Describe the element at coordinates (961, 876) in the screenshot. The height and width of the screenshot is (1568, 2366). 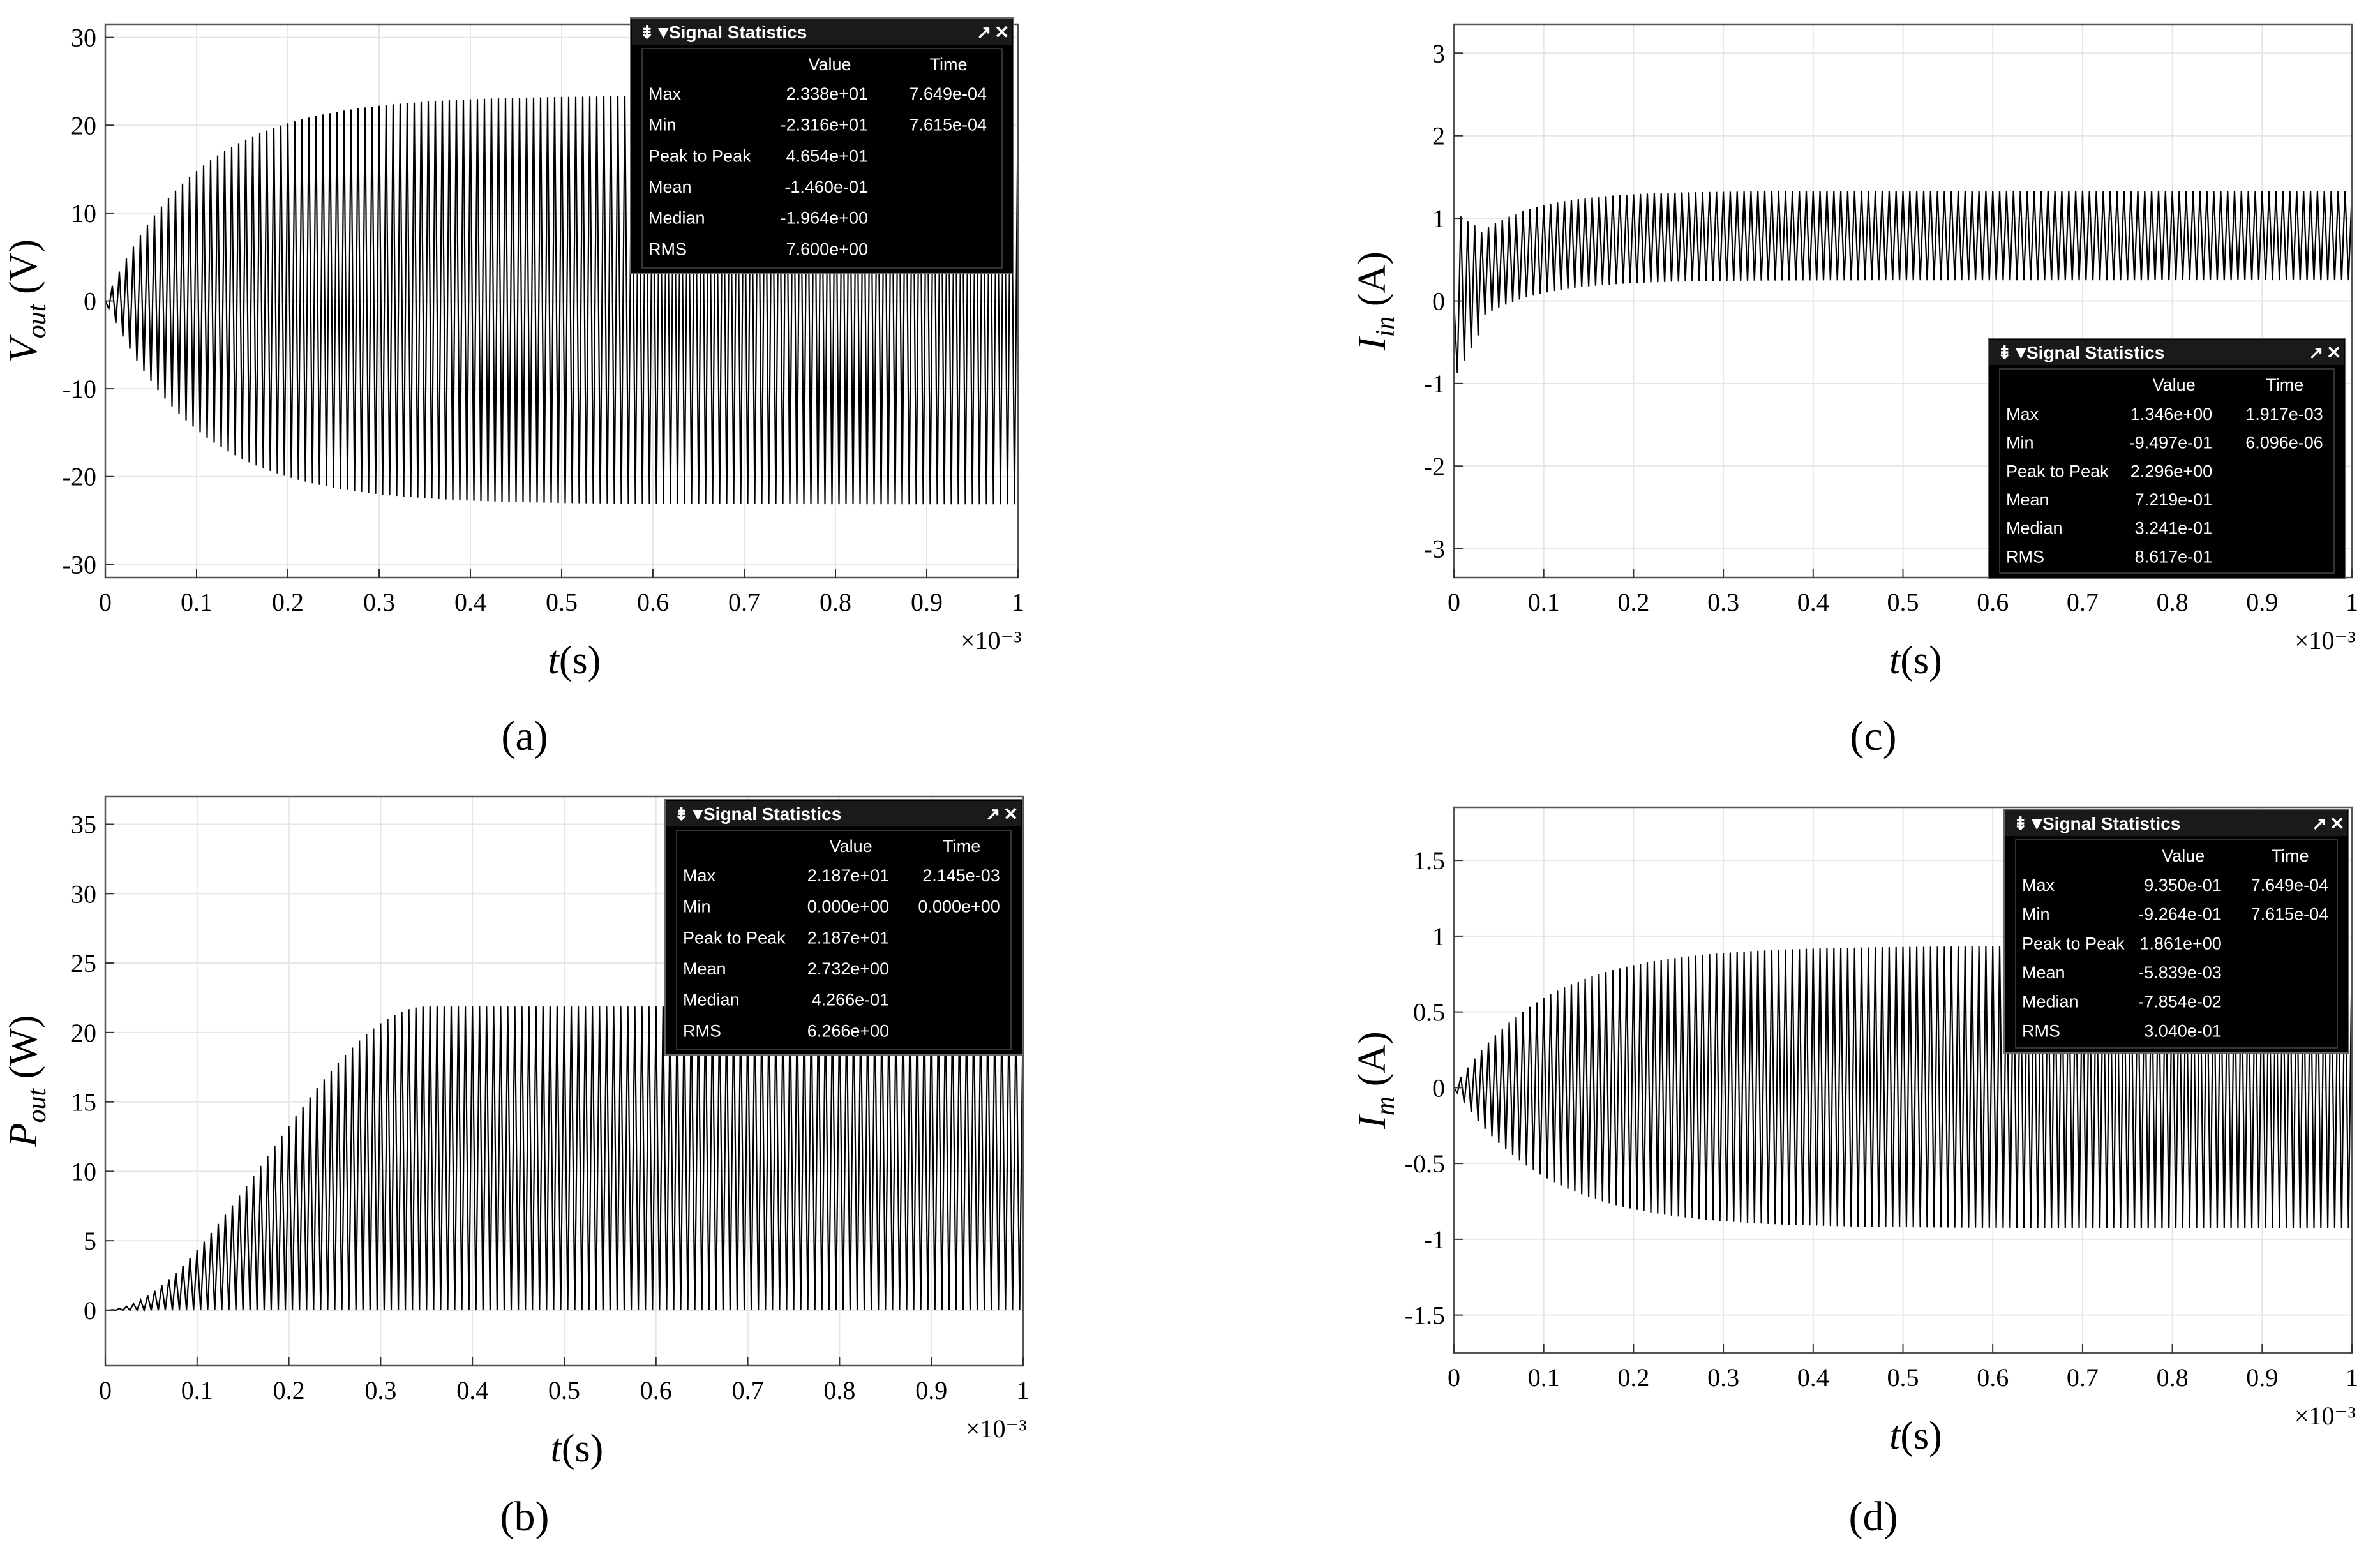
I see `stat-row-time: 2.145e-03` at that location.